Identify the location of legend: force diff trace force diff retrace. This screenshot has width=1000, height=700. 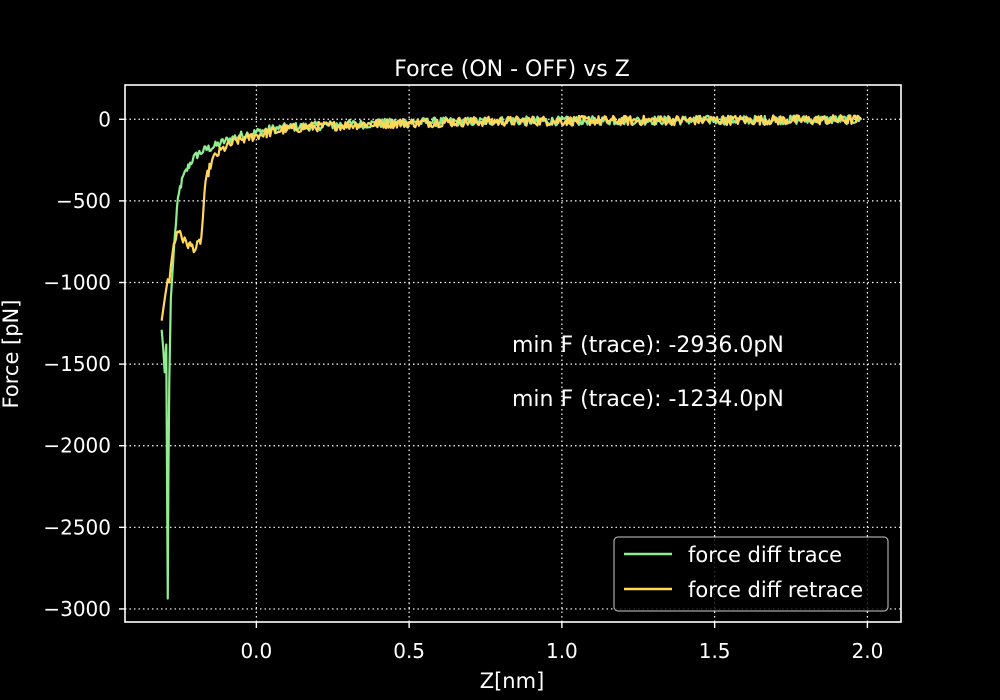
(751, 574).